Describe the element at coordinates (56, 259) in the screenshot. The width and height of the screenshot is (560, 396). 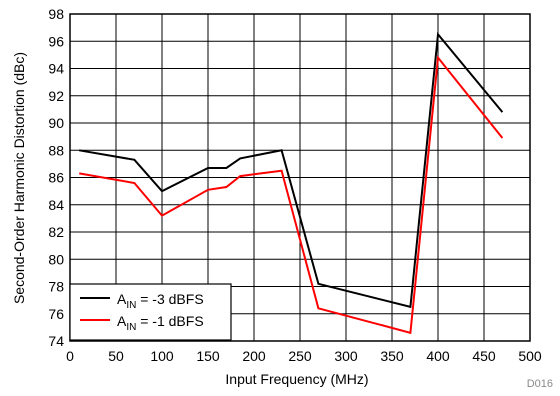
I see `y-tick-label: 80` at that location.